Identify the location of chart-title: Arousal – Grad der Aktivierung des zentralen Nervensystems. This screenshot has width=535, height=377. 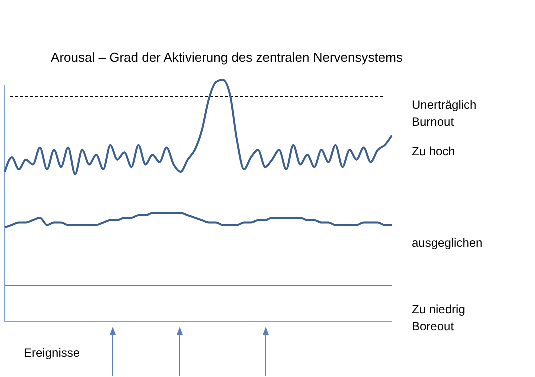
(227, 57).